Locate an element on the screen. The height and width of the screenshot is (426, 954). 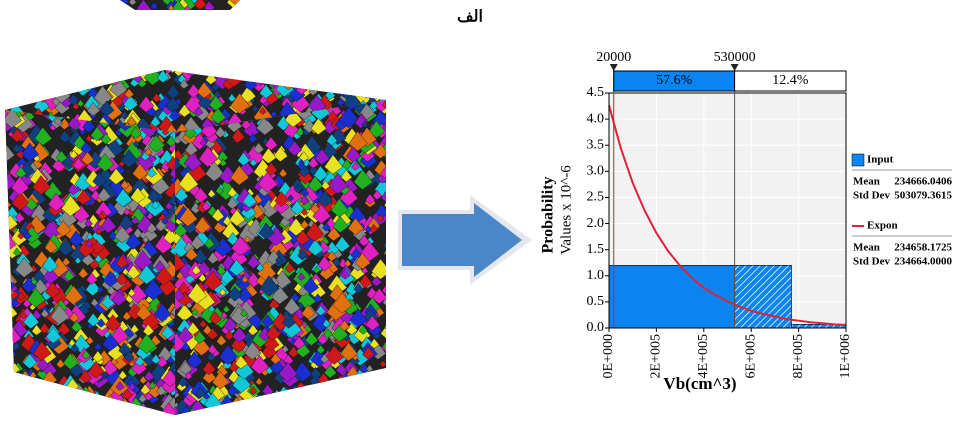
plot-frame is located at coordinates (727, 210).